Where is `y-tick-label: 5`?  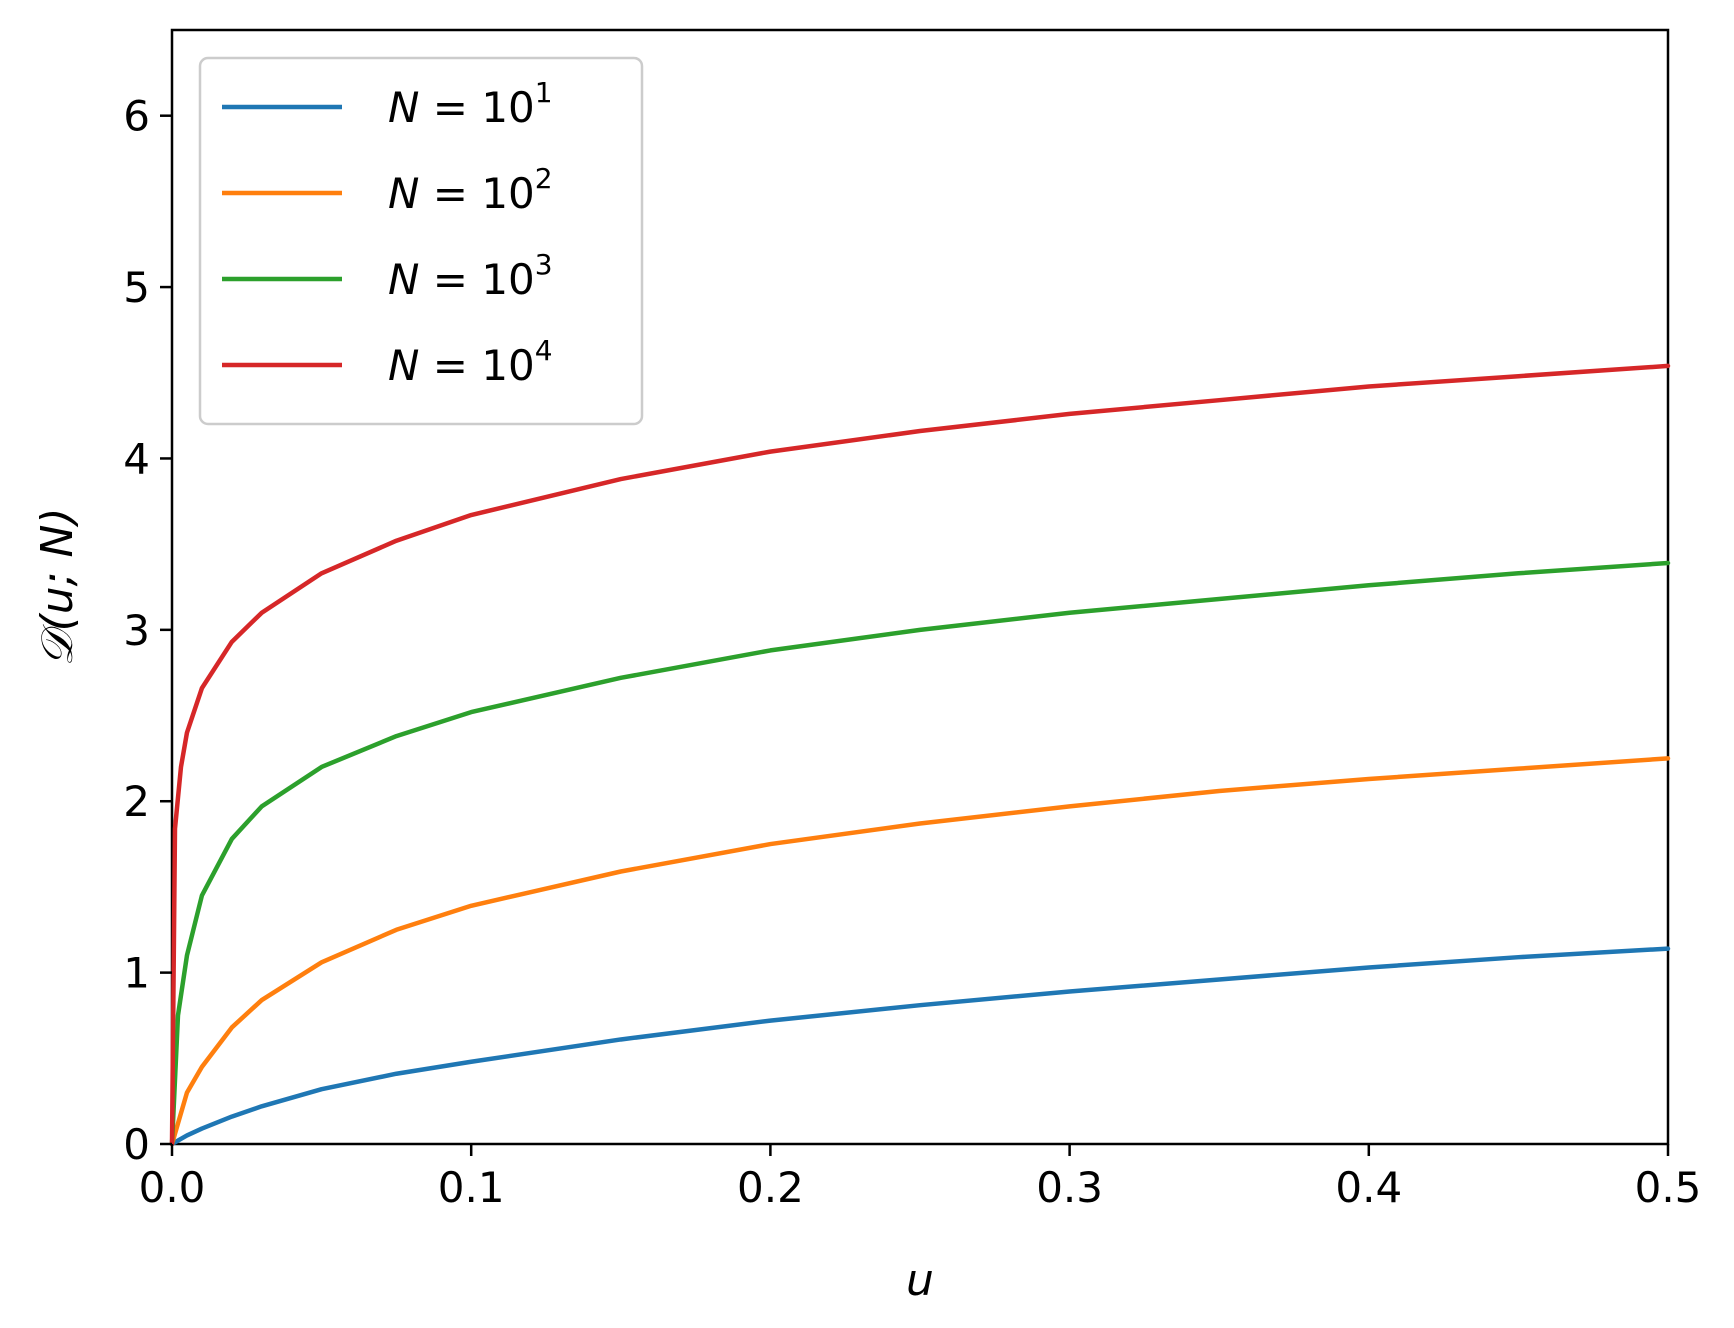 y-tick-label: 5 is located at coordinates (136, 287).